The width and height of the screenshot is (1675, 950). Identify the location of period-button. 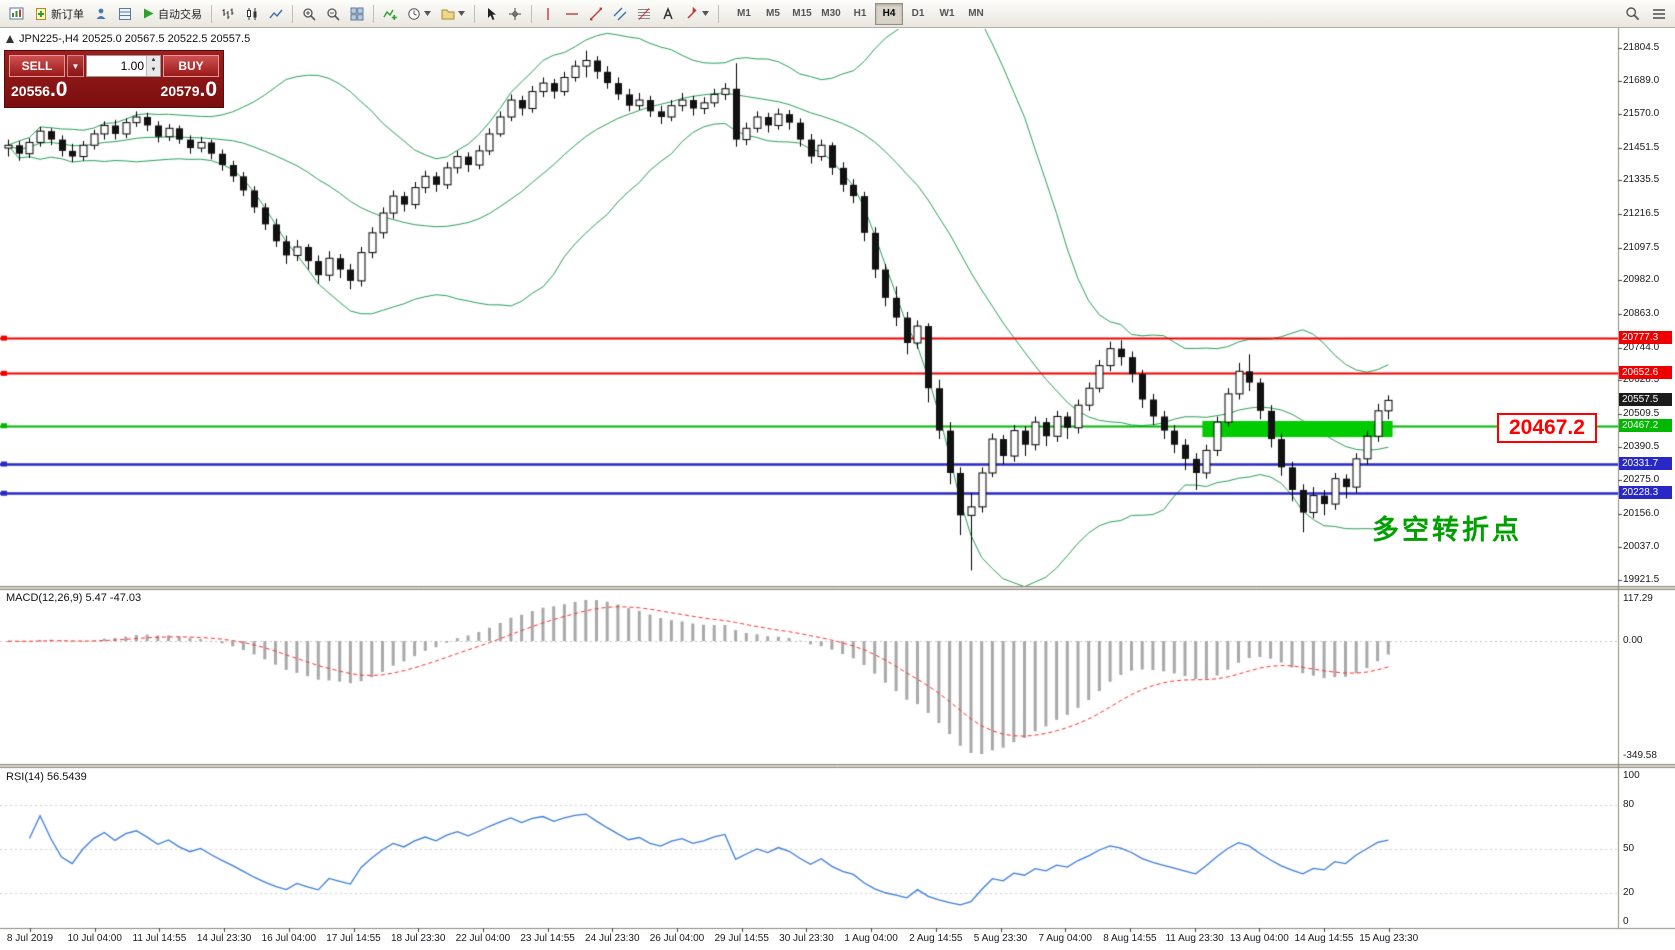
(419, 14).